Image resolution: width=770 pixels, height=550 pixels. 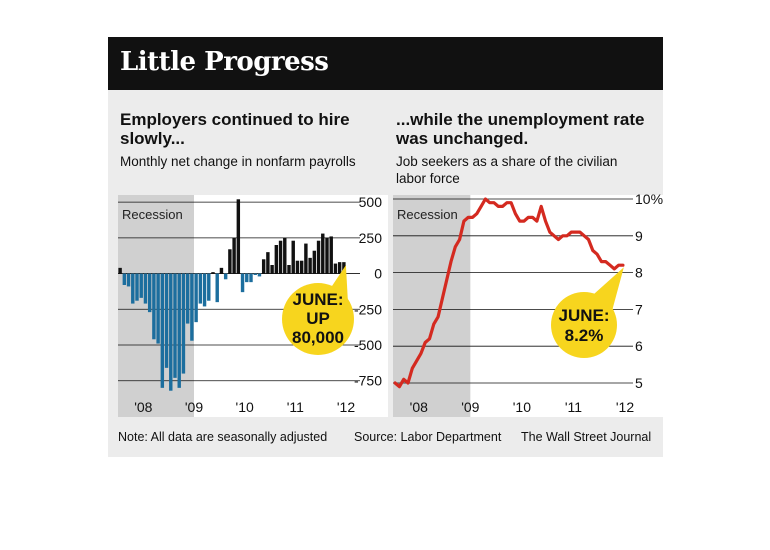 I want to click on y-tick-label: -500, so click(x=368, y=345).